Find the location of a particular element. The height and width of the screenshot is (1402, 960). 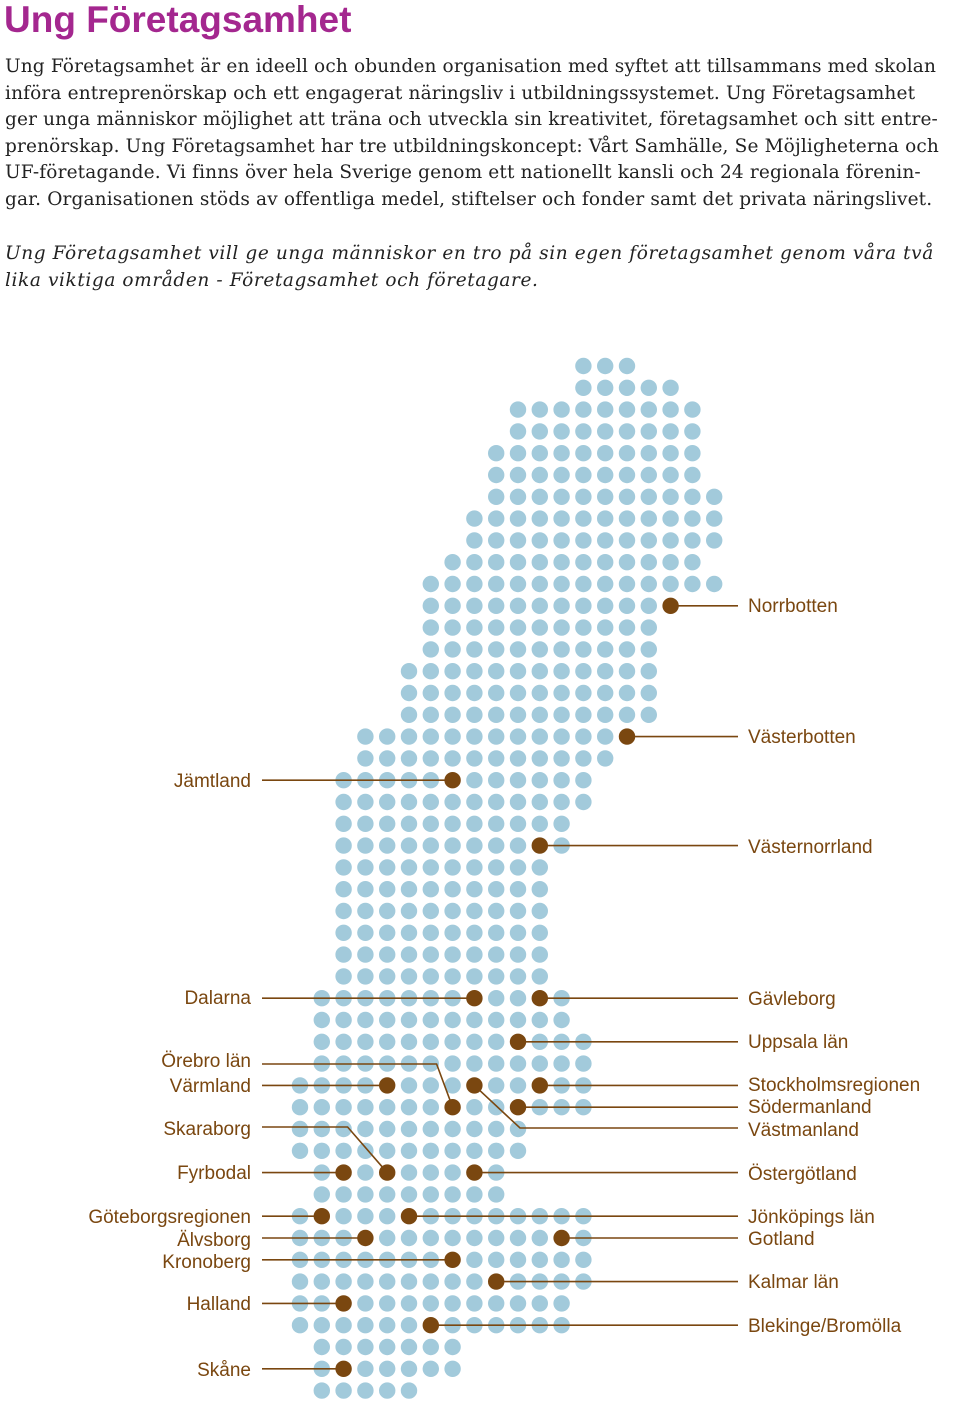

label-skaraborg: Skaraborg is located at coordinates (207, 1129).